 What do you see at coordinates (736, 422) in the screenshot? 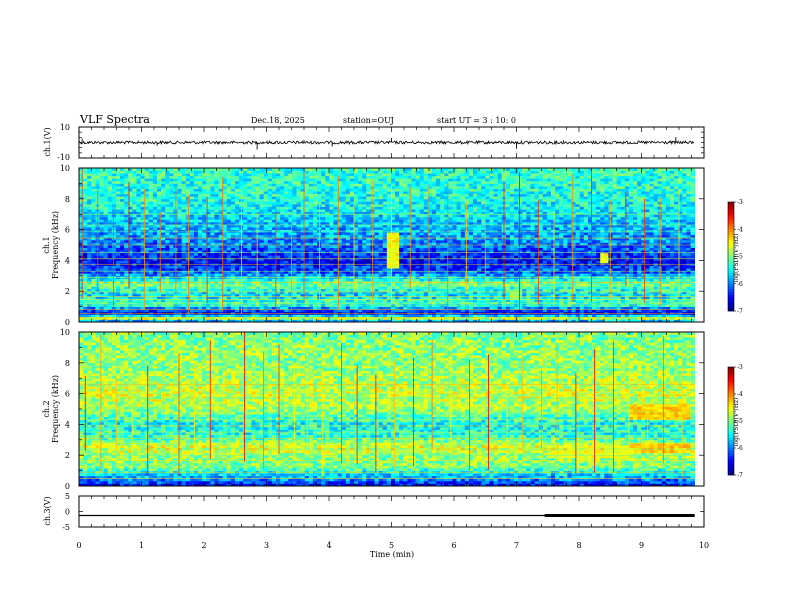
I see `ch2-colorbar-label: log(PSD)(V²/Hz)` at bounding box center [736, 422].